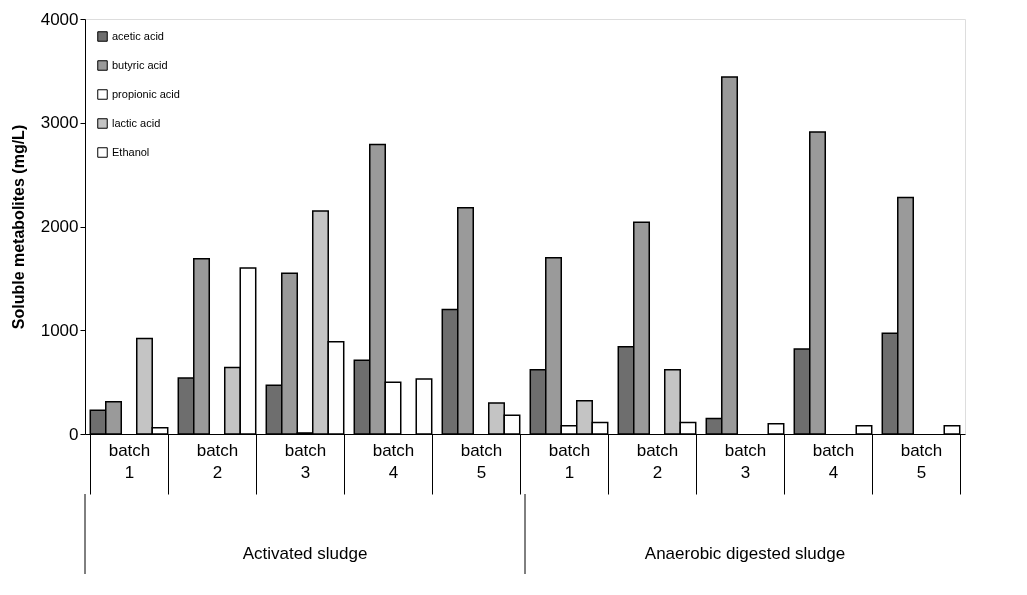 Image resolution: width=1027 pixels, height=595 pixels. What do you see at coordinates (131, 151) in the screenshot?
I see `legend-label: Ethanol` at bounding box center [131, 151].